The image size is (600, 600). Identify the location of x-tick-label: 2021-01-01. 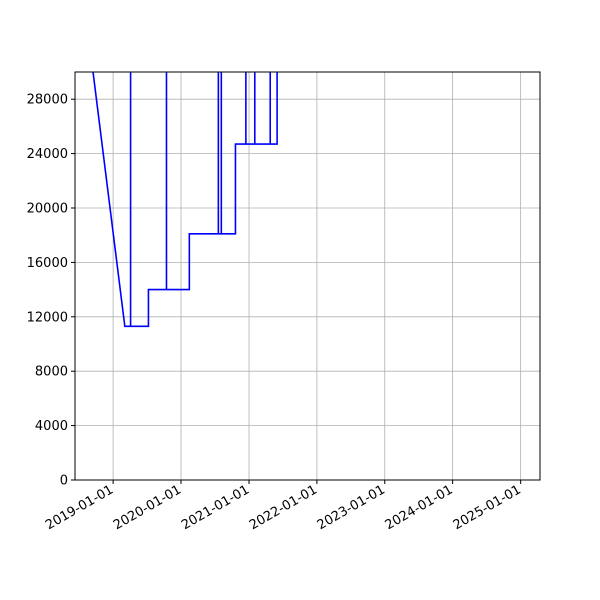
(215, 507).